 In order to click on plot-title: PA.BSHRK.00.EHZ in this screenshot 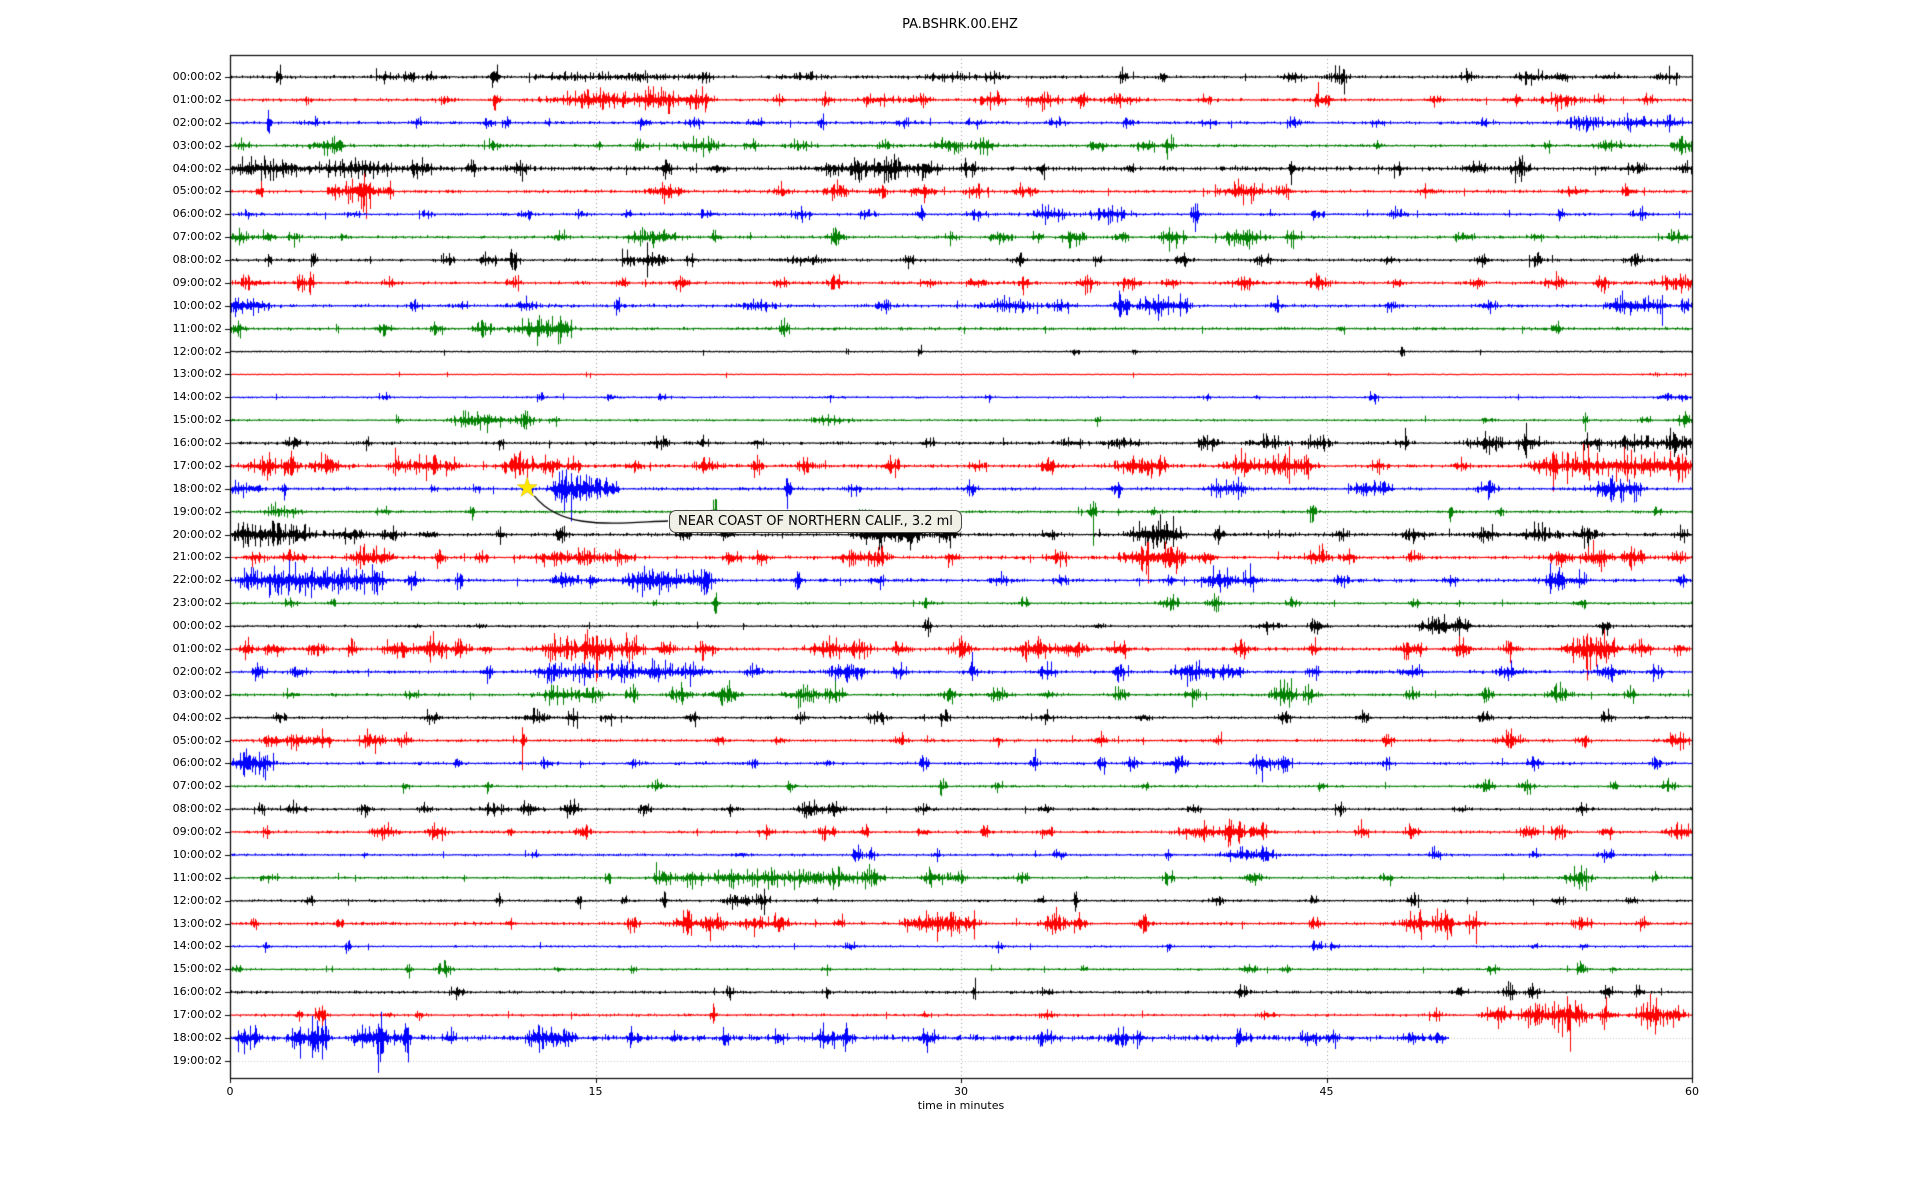, I will do `click(960, 24)`.